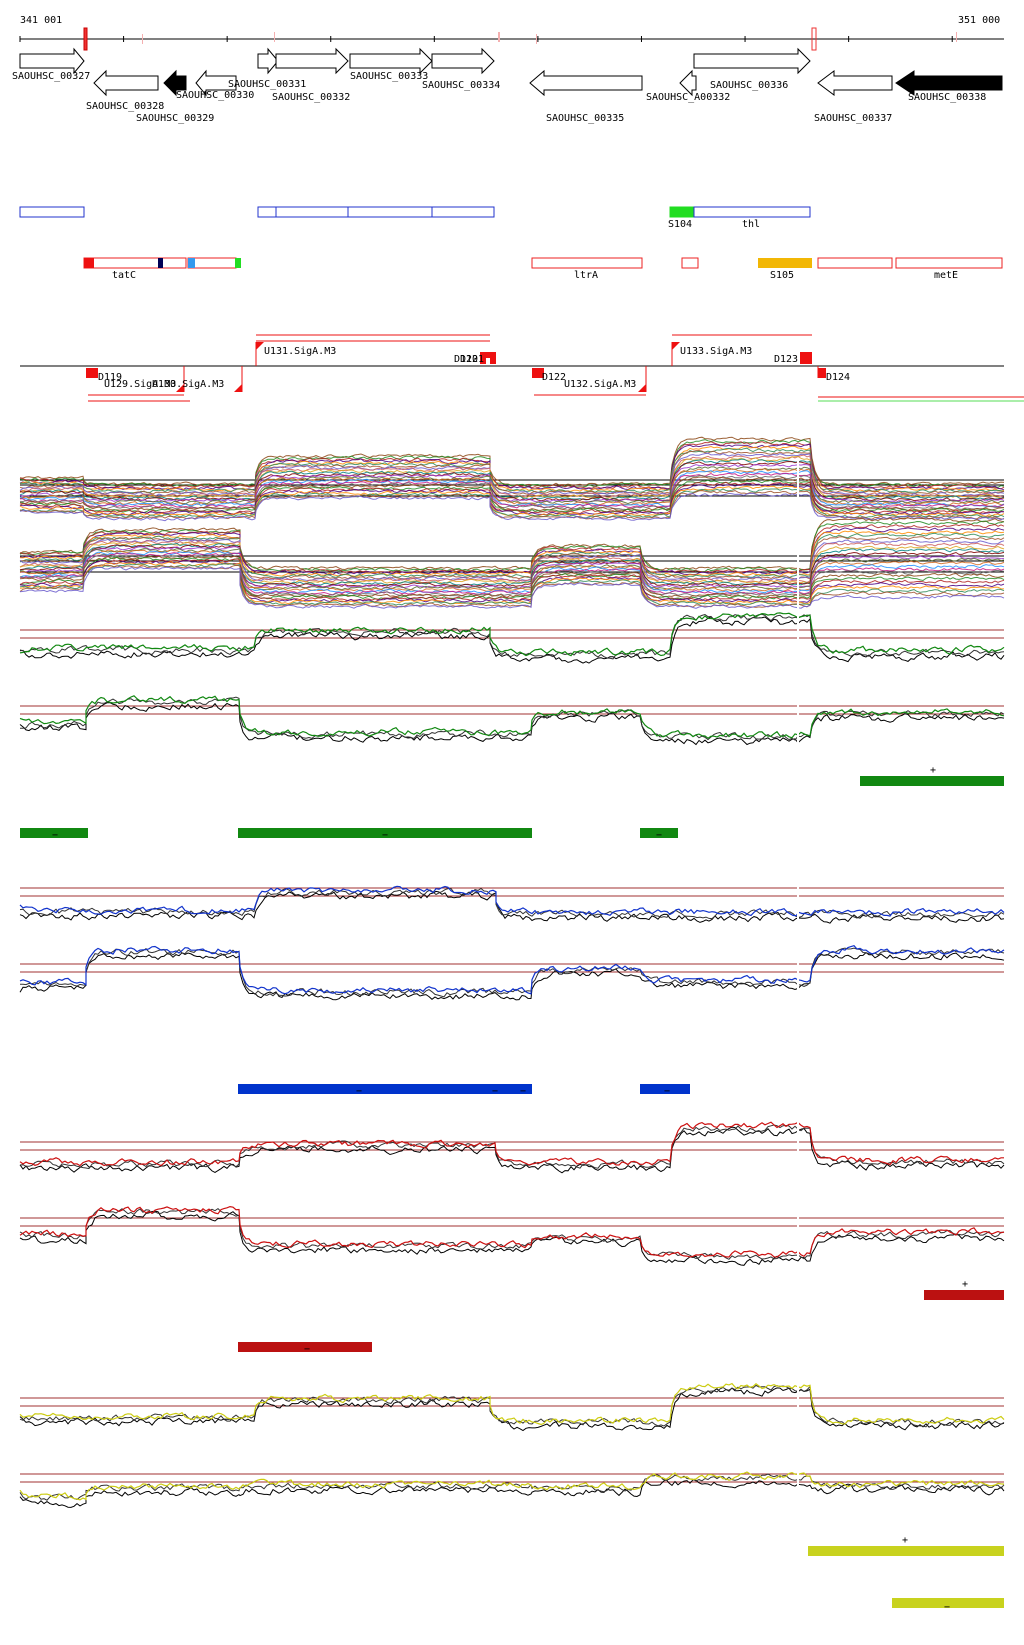  What do you see at coordinates (853, 97) in the screenshot?
I see `gene-SAOUHSC_00337: SAOUHSC_00337` at bounding box center [853, 97].